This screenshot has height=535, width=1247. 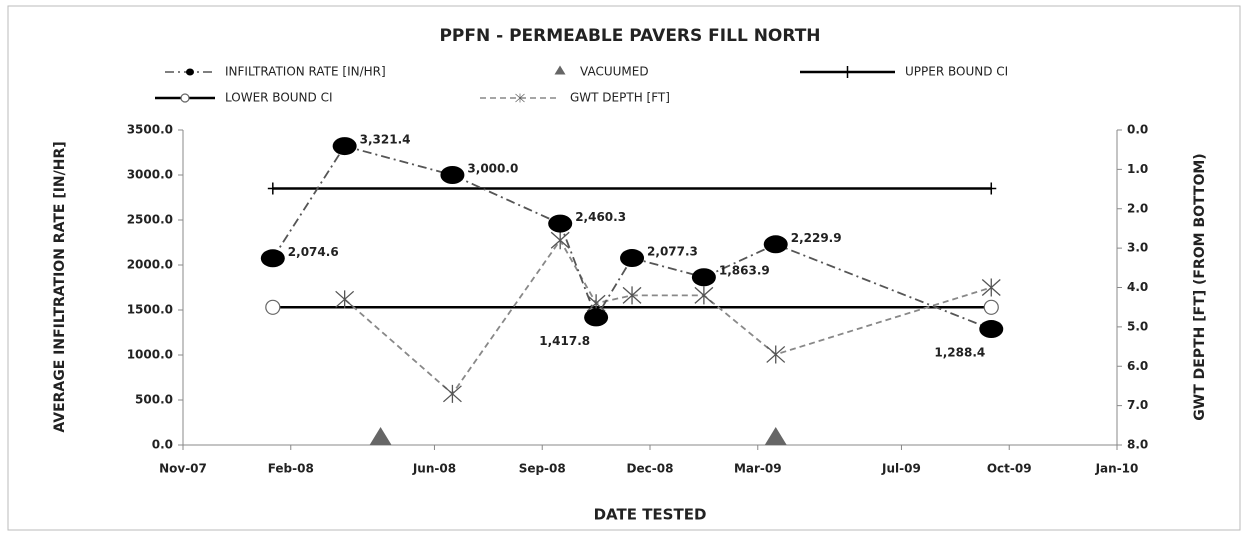 What do you see at coordinates (150, 355) in the screenshot?
I see `y-tick-label: 1000.0` at bounding box center [150, 355].